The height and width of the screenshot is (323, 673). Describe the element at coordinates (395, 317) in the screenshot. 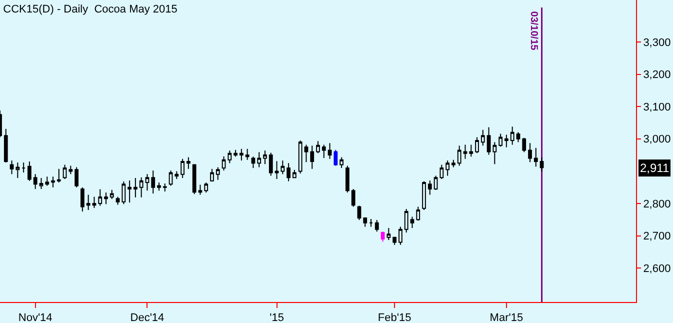

I see `x-tick-label: Feb'15` at that location.